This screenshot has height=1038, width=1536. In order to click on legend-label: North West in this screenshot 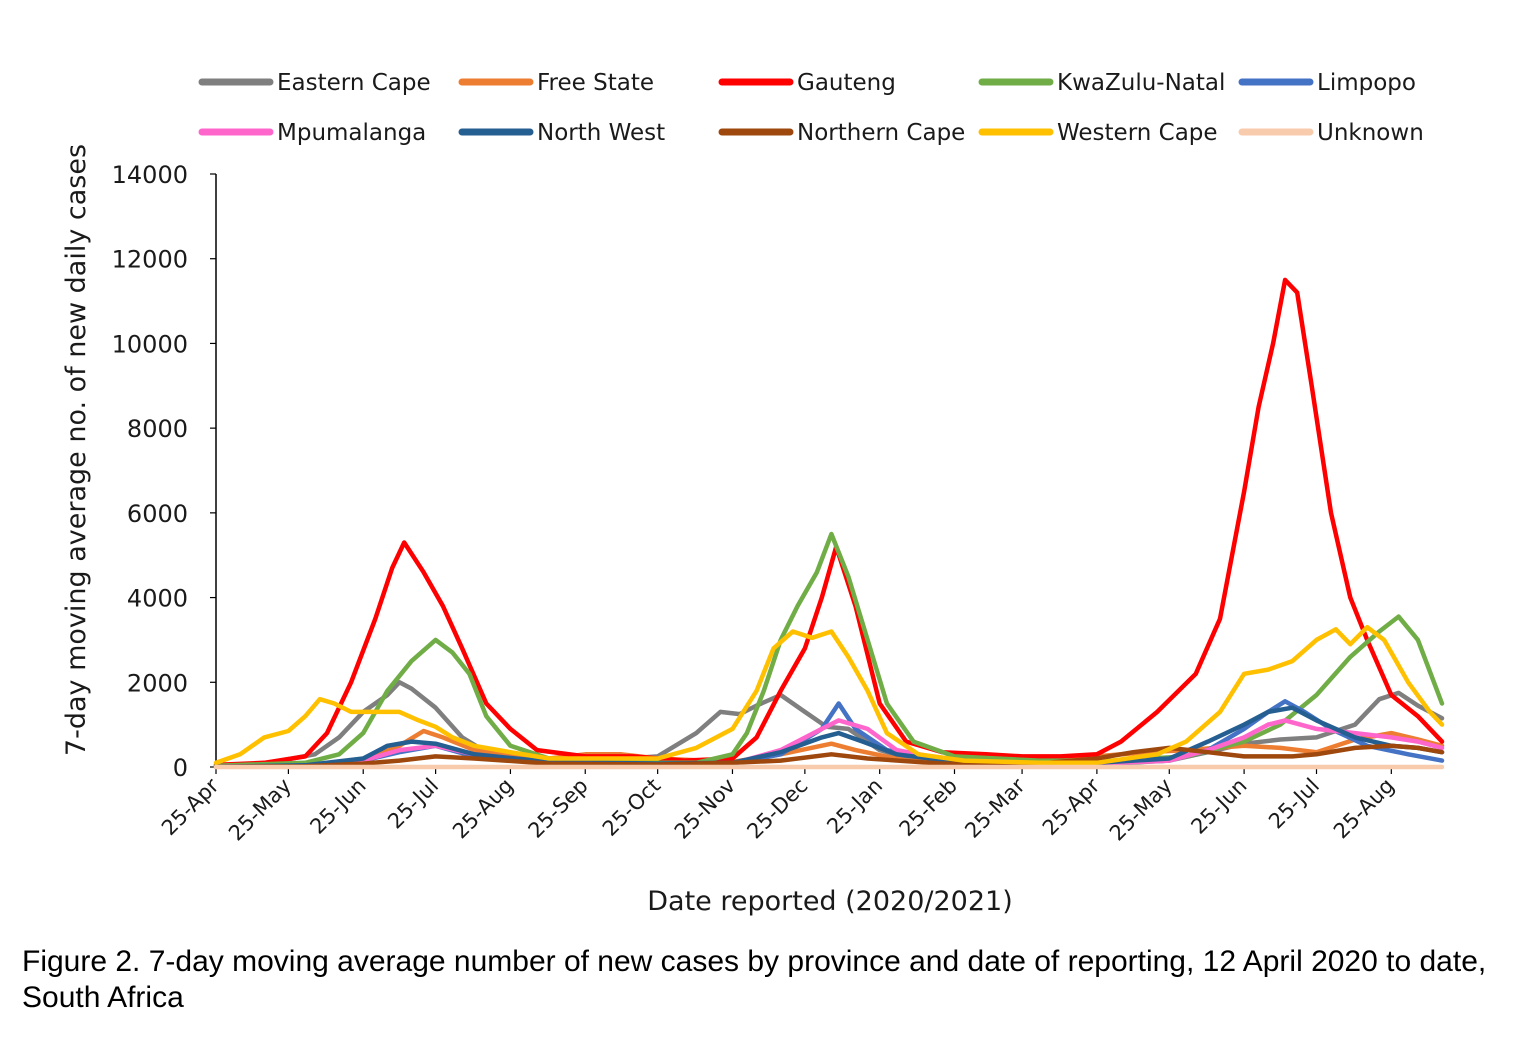, I will do `click(601, 133)`.